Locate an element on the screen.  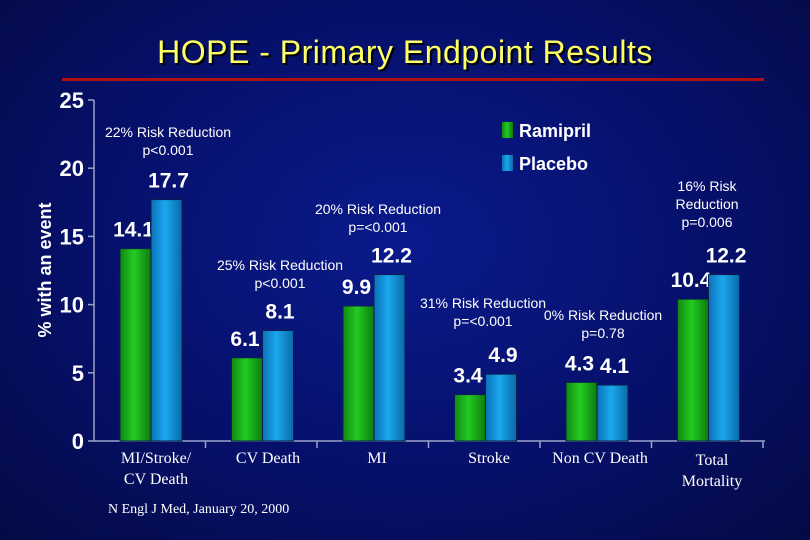
y-tick-label: 15 is located at coordinates (72, 236).